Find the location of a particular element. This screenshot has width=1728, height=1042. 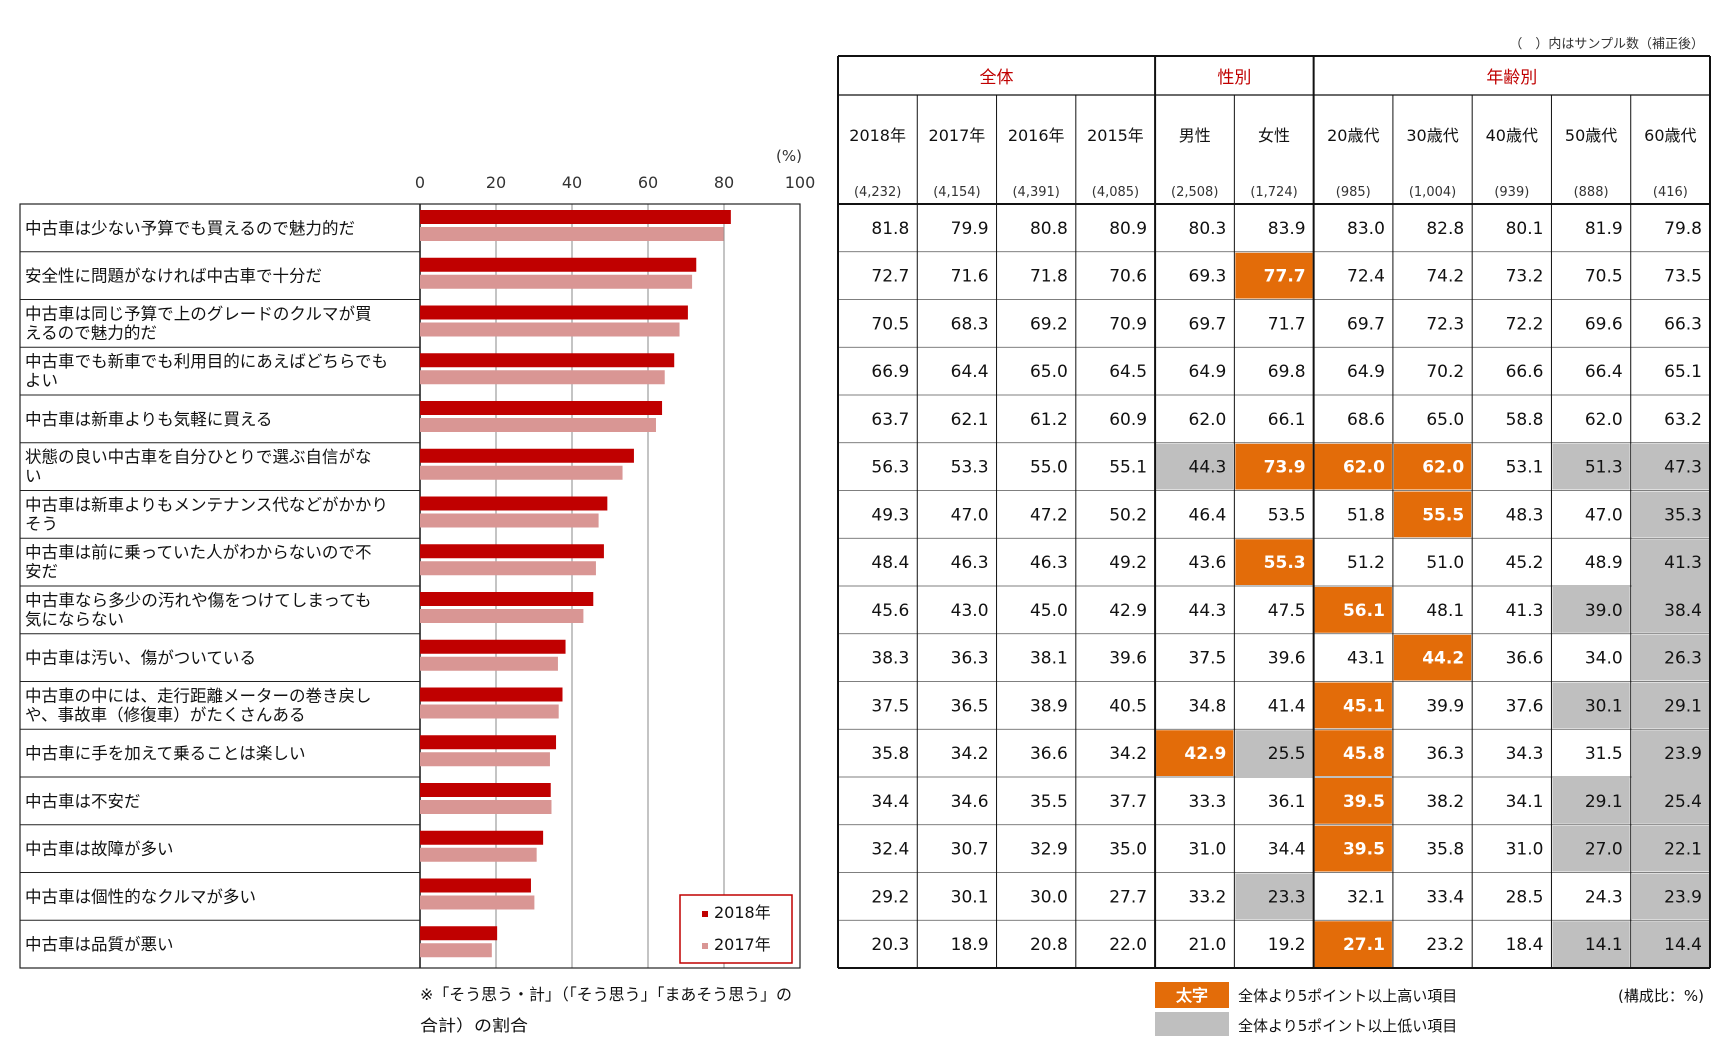

table-cell: 70.6 is located at coordinates (1128, 277).